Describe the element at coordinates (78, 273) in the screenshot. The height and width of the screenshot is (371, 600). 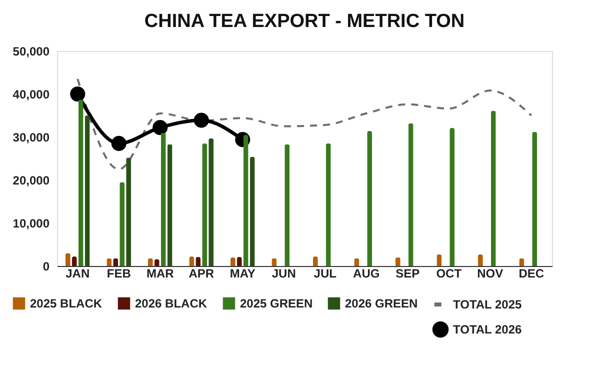
I see `x-tick-label: JAN` at that location.